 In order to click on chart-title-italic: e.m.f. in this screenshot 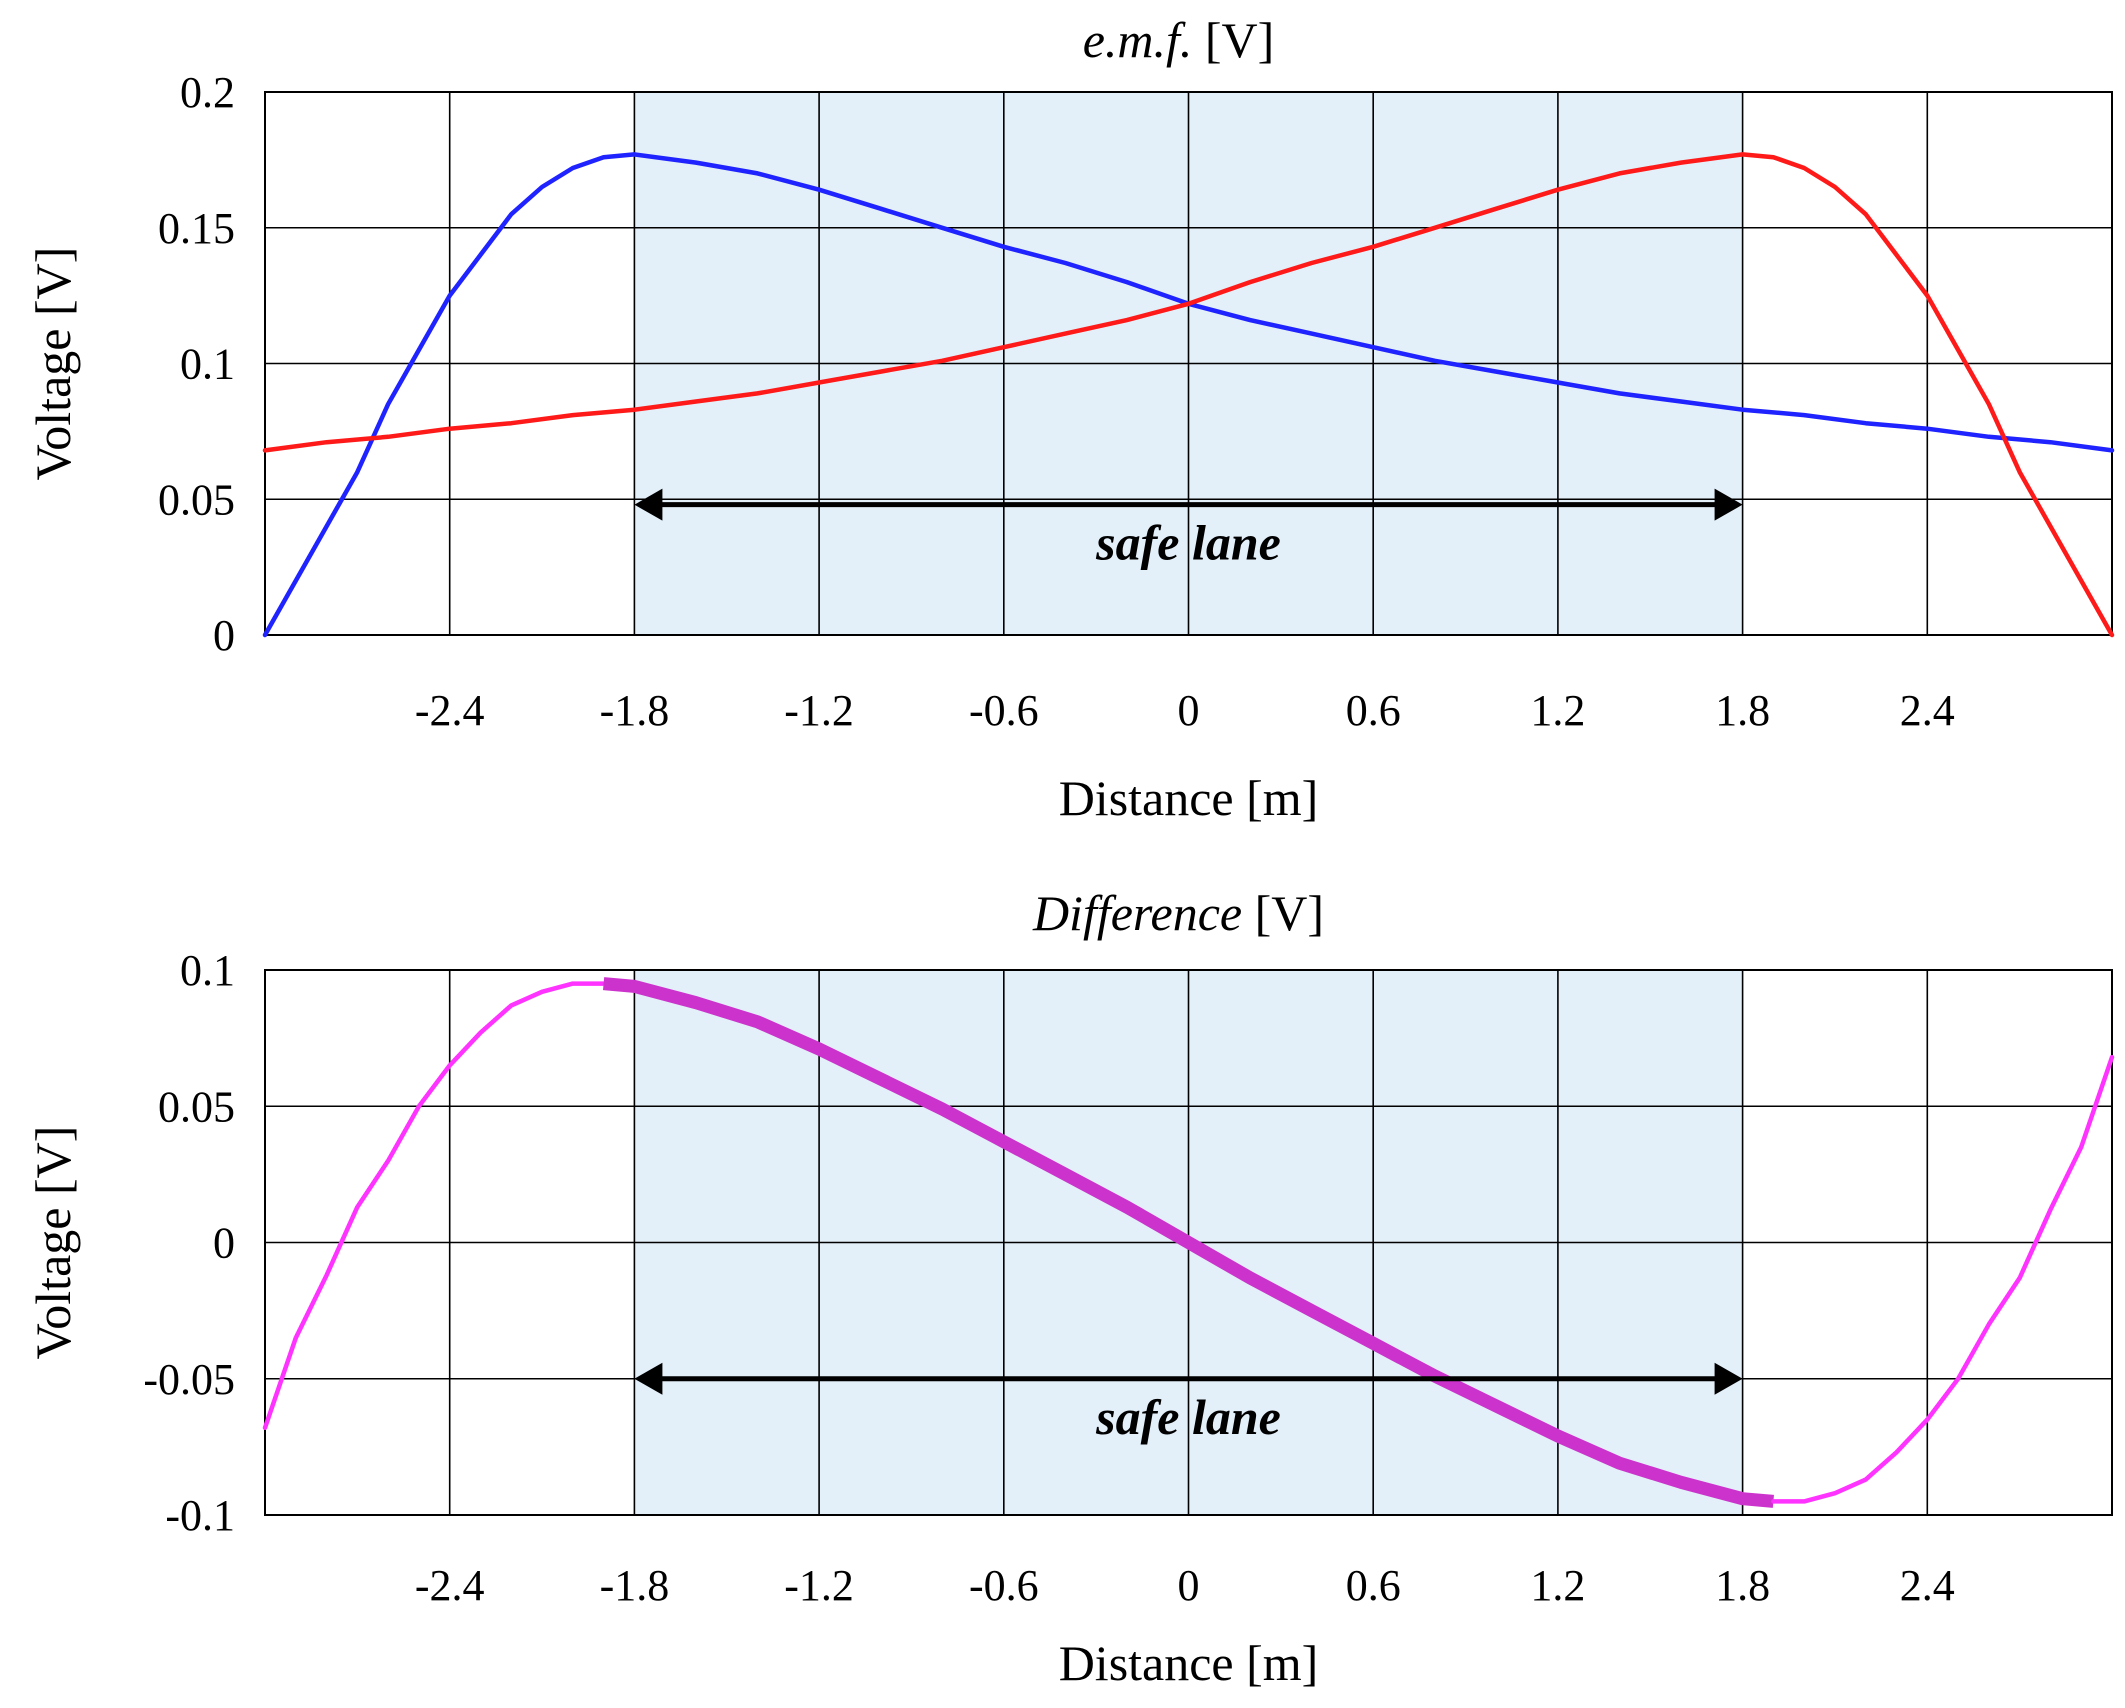, I will do `click(1138, 40)`.